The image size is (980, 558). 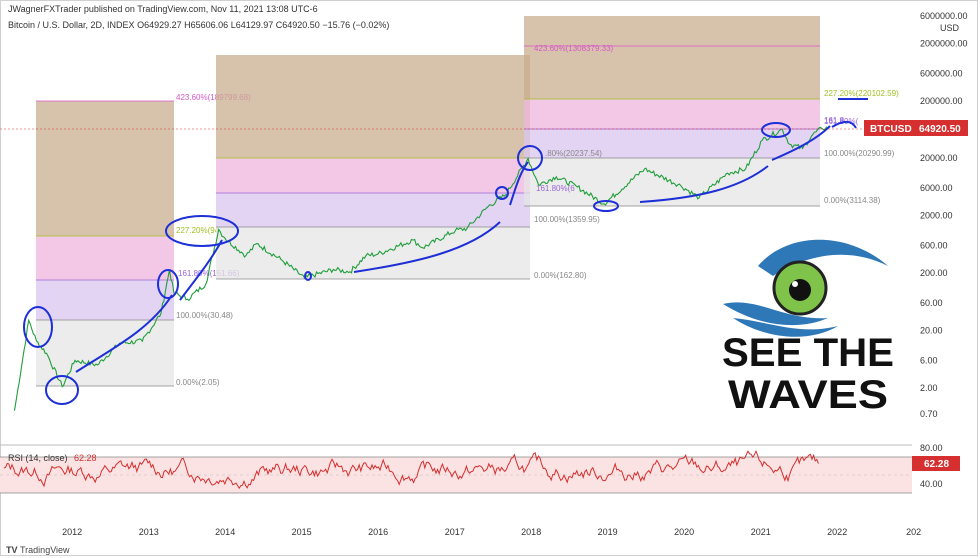 What do you see at coordinates (931, 303) in the screenshot?
I see `y-tick-label: 60.00` at bounding box center [931, 303].